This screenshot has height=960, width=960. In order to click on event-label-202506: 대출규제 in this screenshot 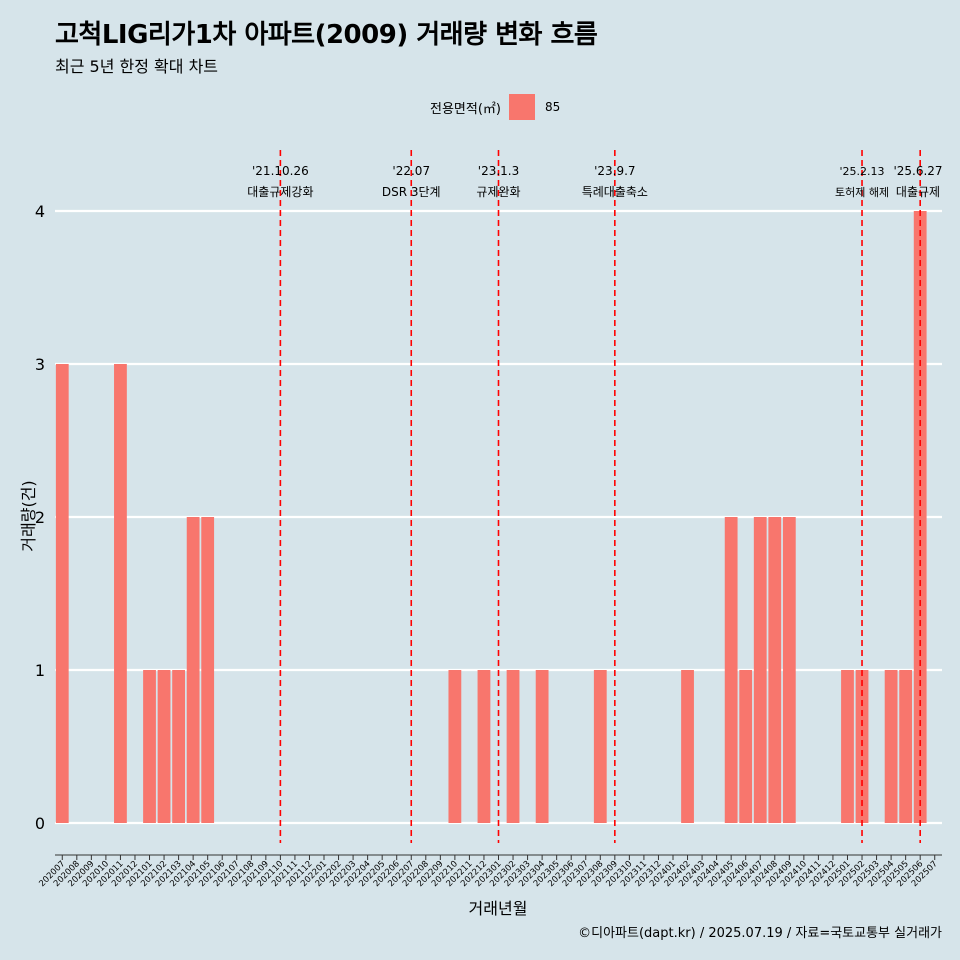, I will do `click(918, 192)`.